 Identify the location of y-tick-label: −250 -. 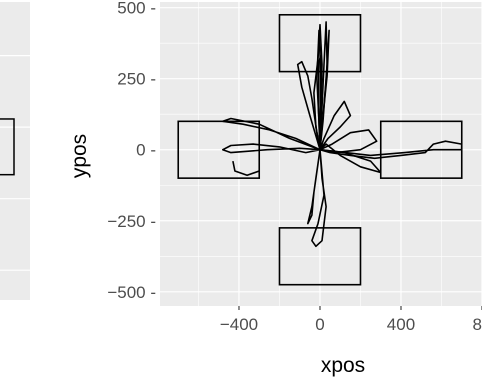
(131, 221).